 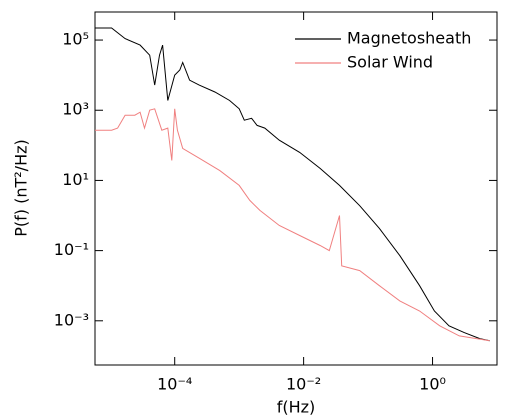 What do you see at coordinates (390, 62) in the screenshot?
I see `legend-label: Solar Wind` at bounding box center [390, 62].